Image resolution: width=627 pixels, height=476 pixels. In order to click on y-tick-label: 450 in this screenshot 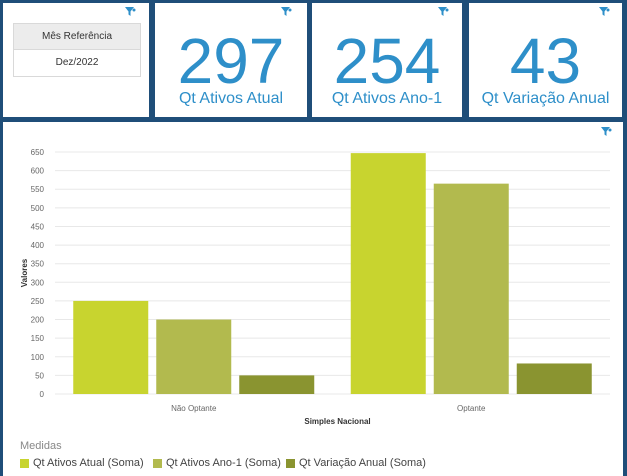, I will do `click(38, 226)`.